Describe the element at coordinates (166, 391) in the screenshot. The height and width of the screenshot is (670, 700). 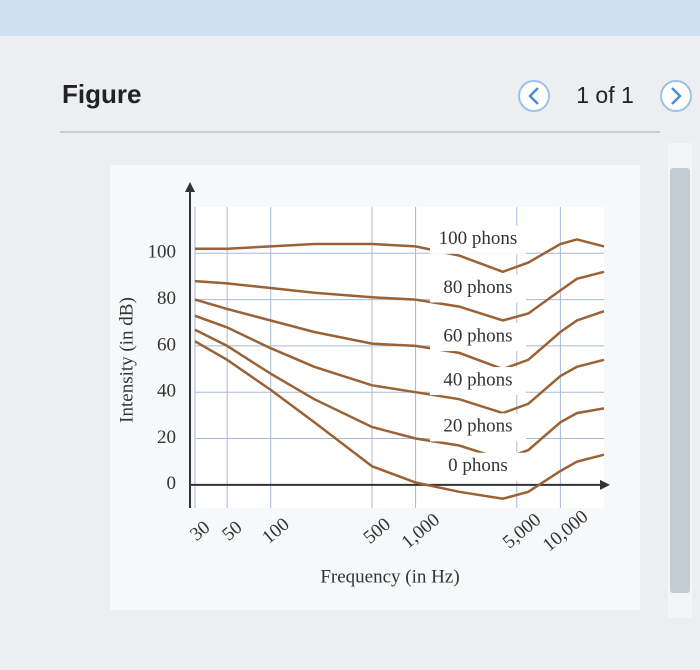
I see `y-tick-label: 40` at that location.